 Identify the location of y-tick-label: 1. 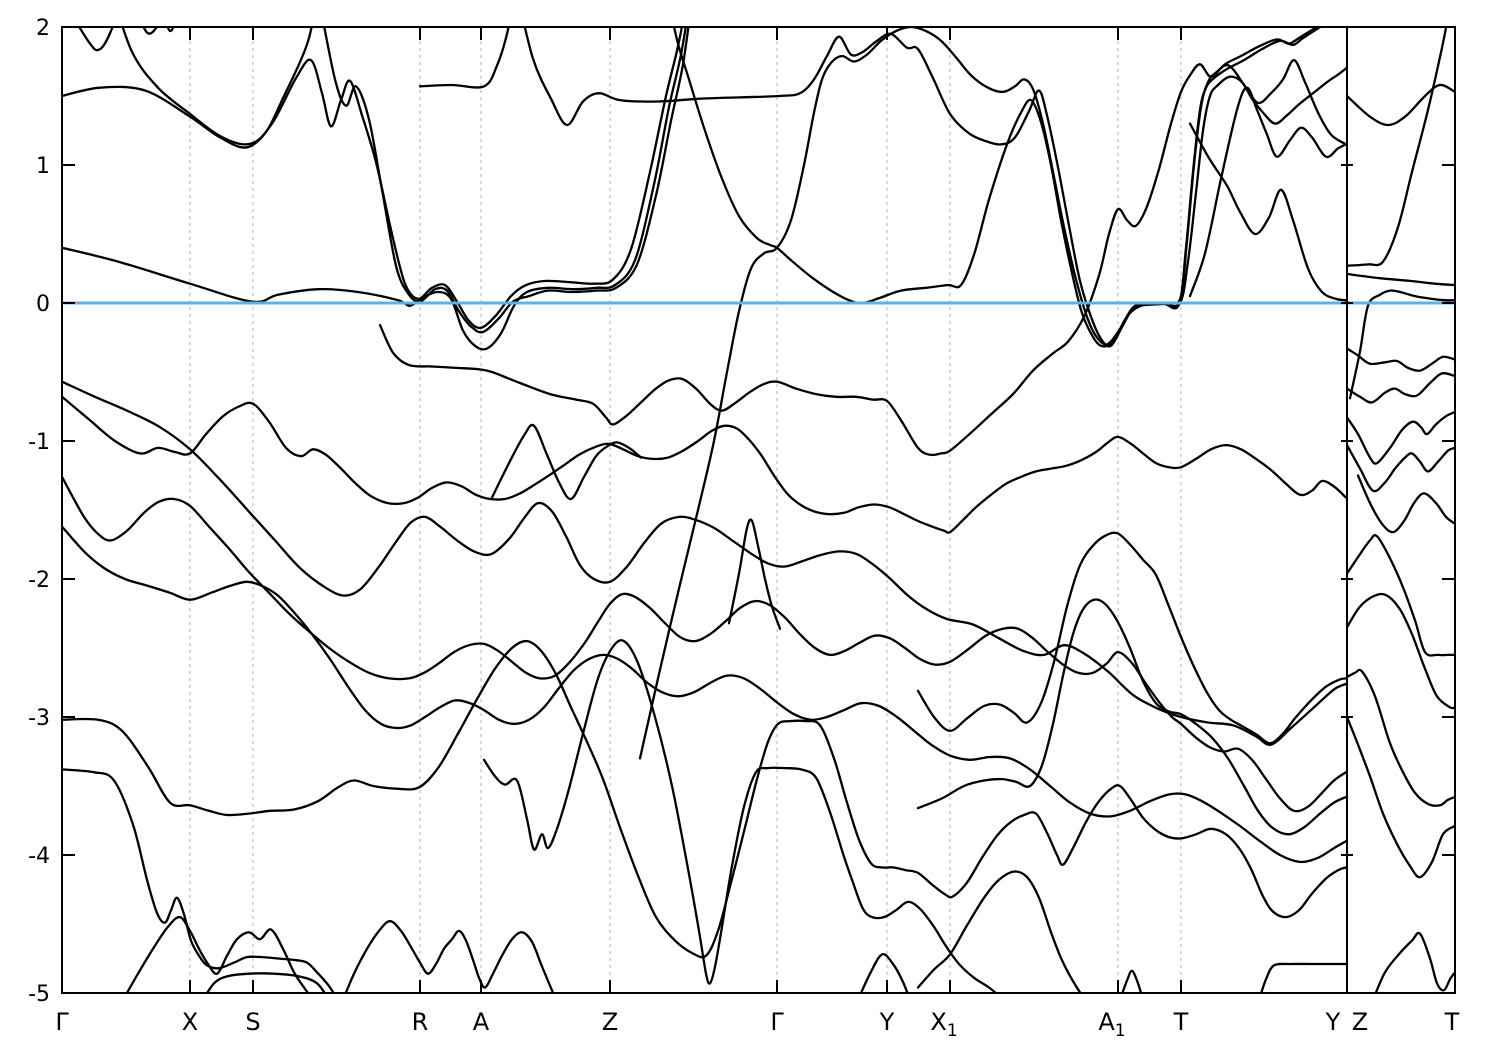
(43, 166).